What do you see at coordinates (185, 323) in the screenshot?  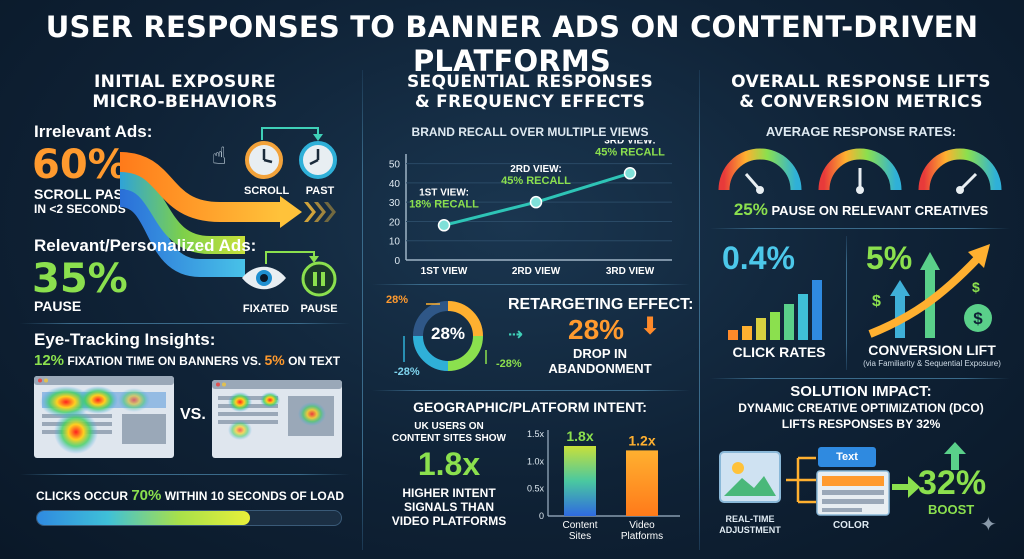 I see `col1-separator` at bounding box center [185, 323].